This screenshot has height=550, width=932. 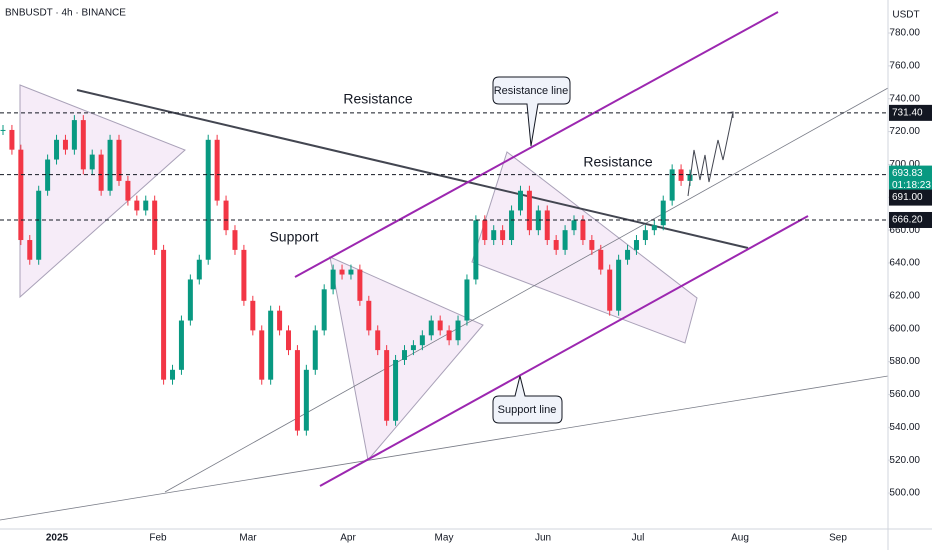 I want to click on y-tick-label: 760.00, so click(x=904, y=66).